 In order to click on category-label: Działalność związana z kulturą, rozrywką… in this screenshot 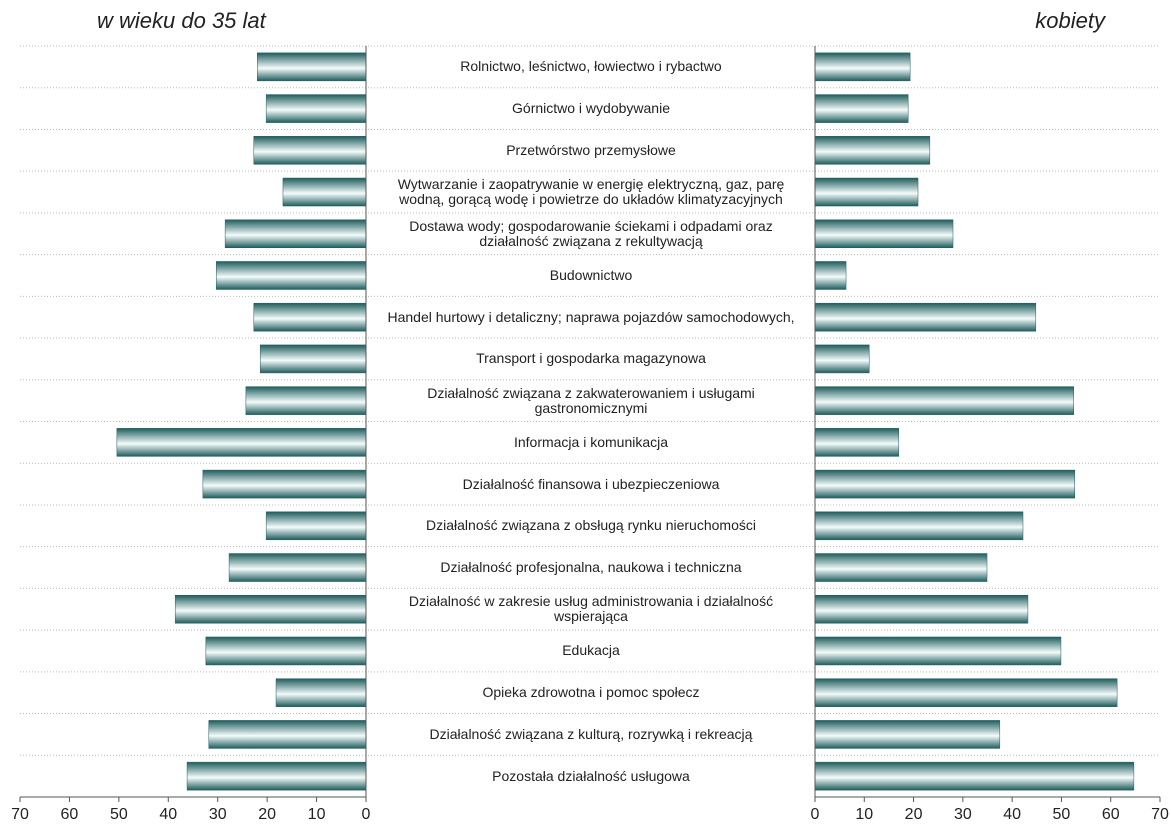, I will do `click(591, 733)`.